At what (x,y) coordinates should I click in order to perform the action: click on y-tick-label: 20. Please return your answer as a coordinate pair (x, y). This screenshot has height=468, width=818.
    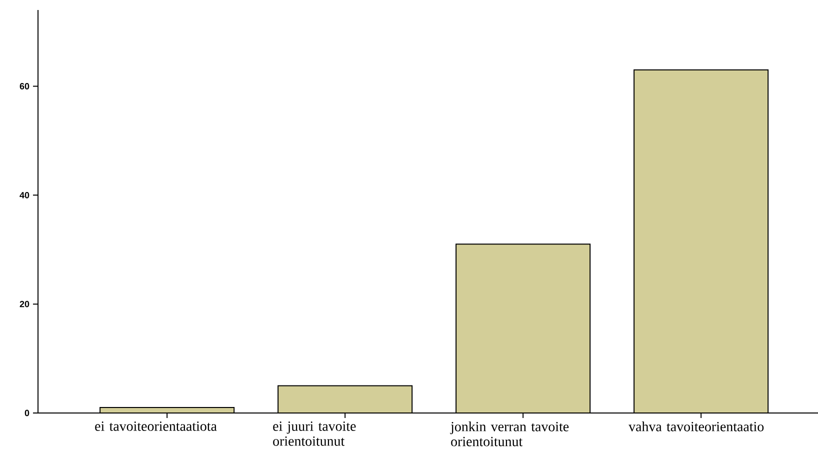
    Looking at the image, I should click on (25, 304).